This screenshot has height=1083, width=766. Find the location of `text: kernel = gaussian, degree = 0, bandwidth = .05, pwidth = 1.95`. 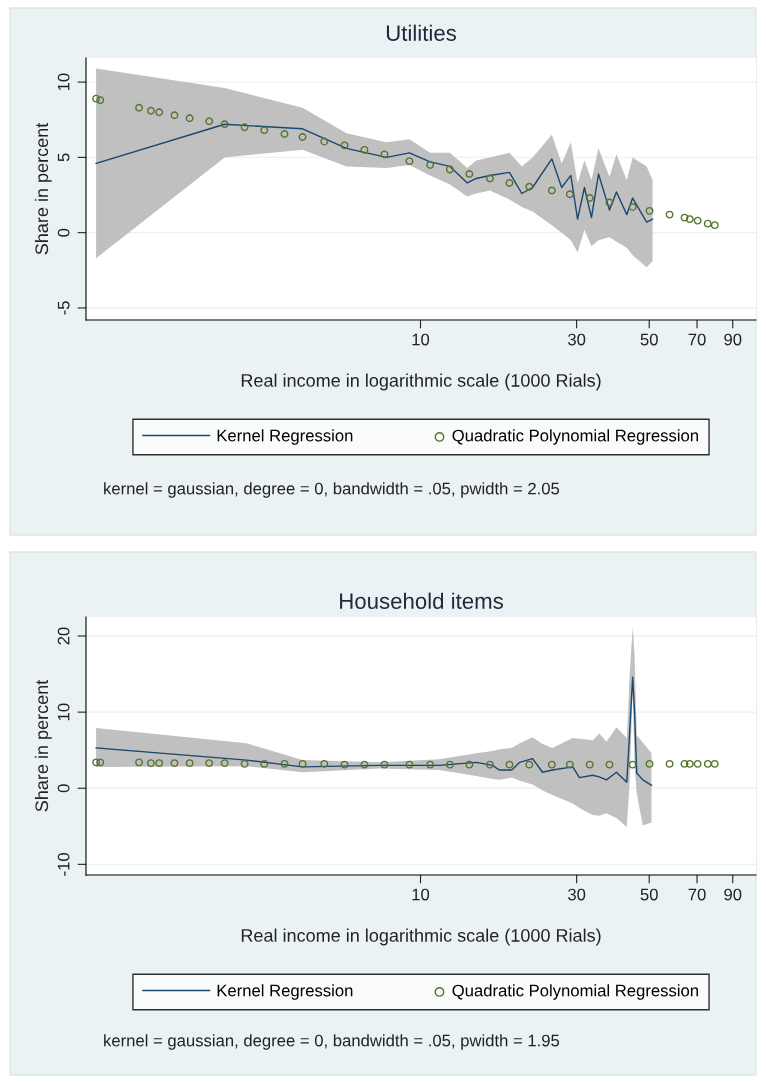

text: kernel = gaussian, degree = 0, bandwidth = .05, pwidth = 1.95 is located at coordinates (332, 1042).